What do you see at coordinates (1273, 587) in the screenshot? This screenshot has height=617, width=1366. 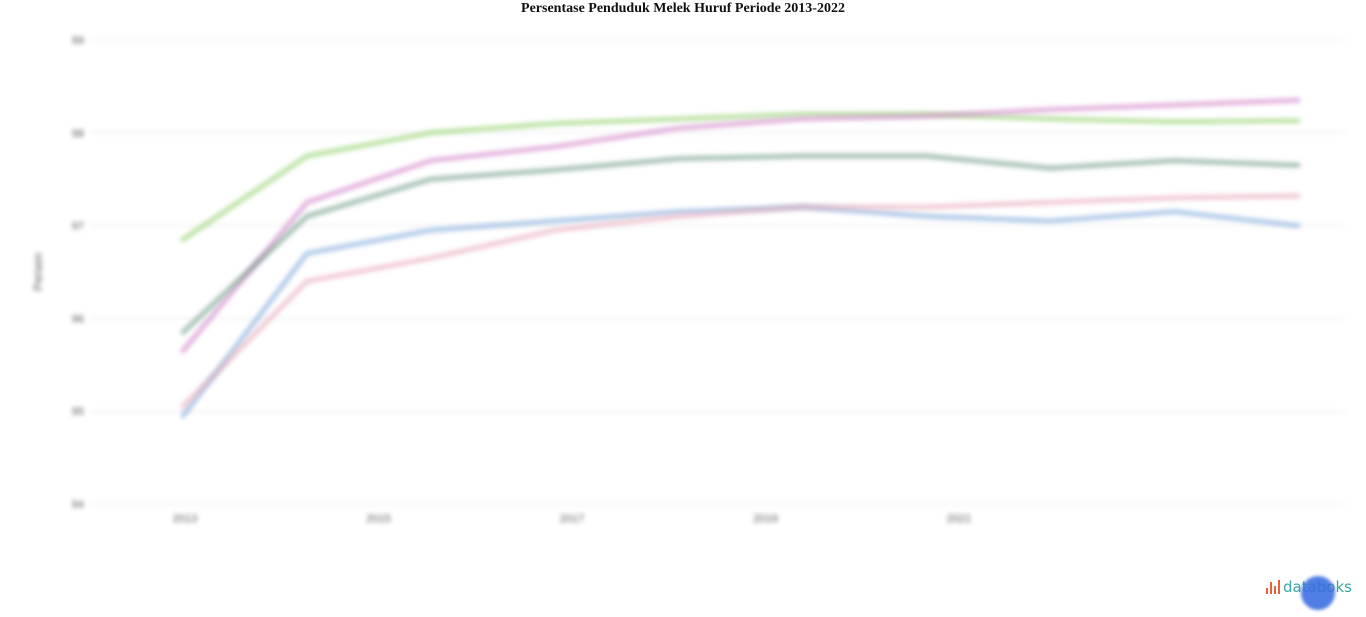 I see `databoks-logo-mark` at bounding box center [1273, 587].